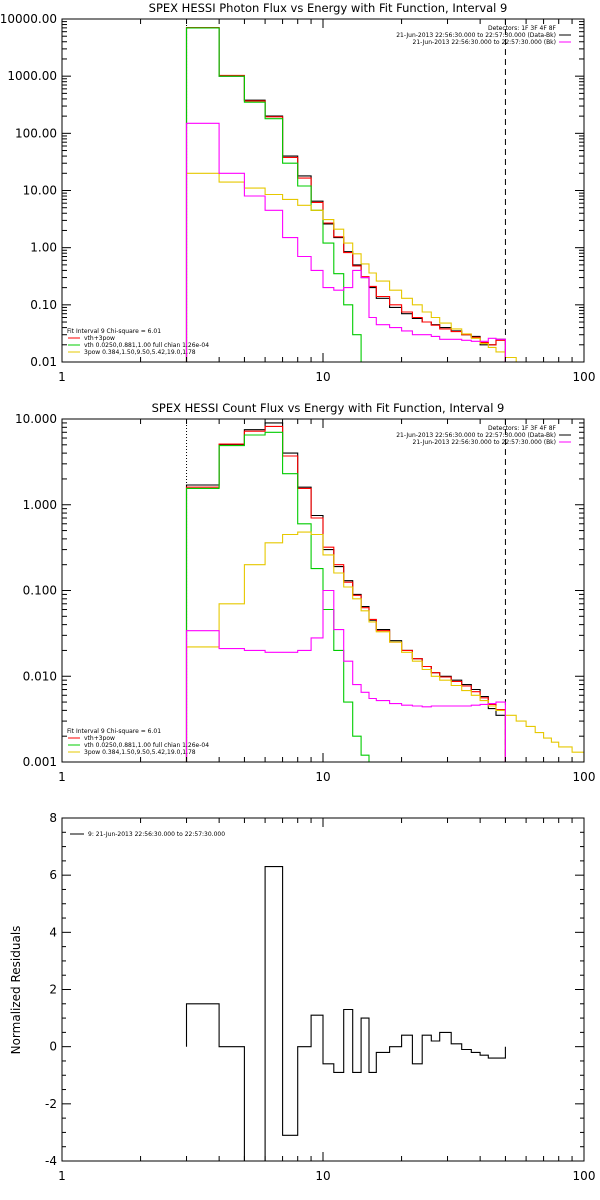  Describe the element at coordinates (36, 133) in the screenshot. I see `y-tick-label: 100.00` at that location.